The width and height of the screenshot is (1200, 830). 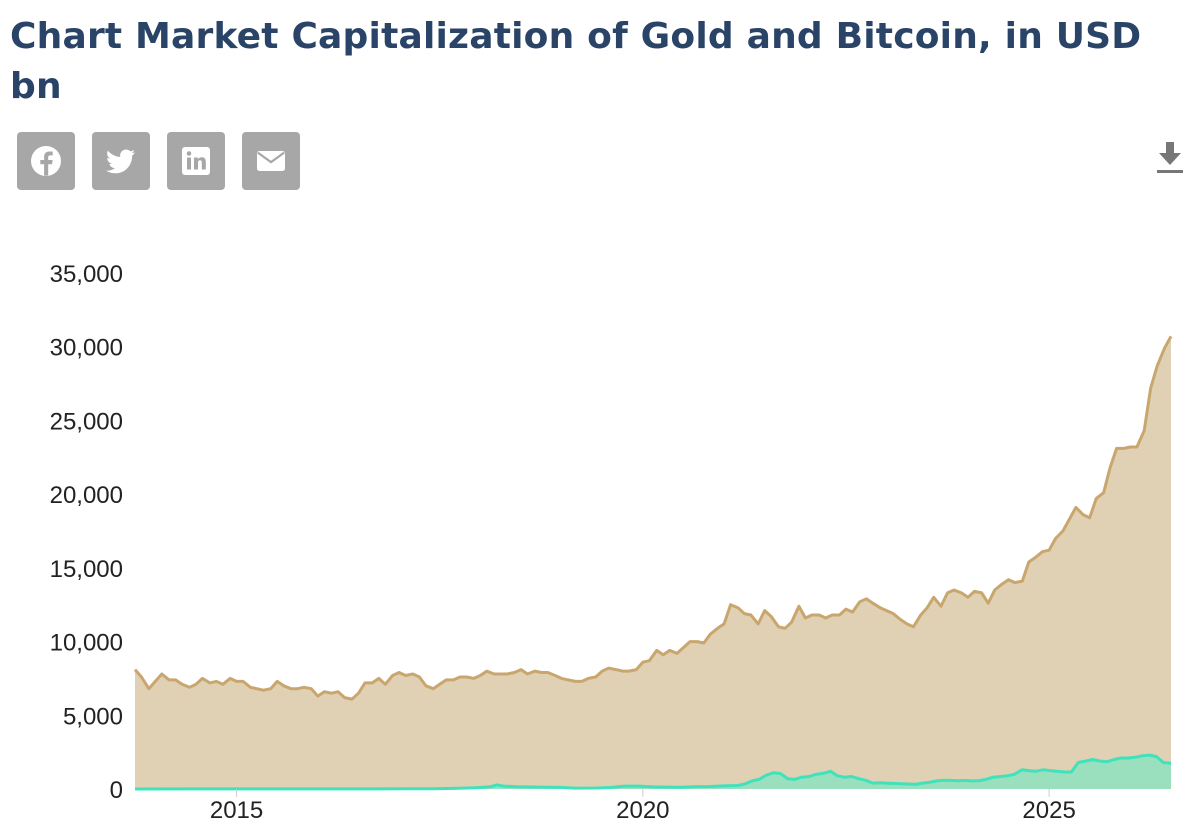 I want to click on linkedin-icon, so click(x=196, y=161).